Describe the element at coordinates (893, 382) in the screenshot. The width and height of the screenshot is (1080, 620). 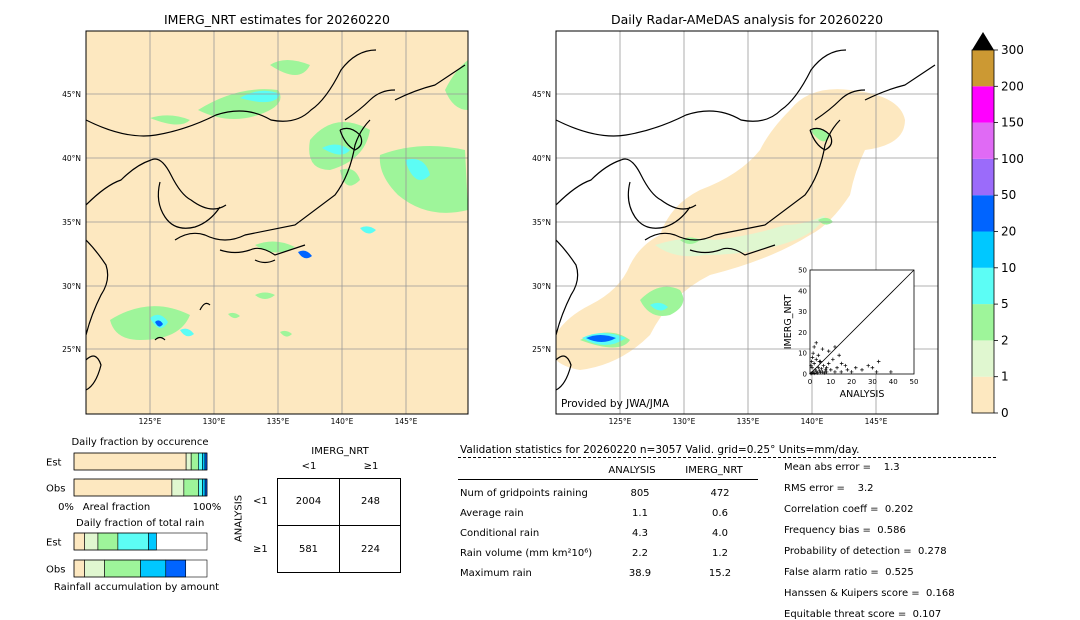
I see `scatter-x-tick: 40` at that location.